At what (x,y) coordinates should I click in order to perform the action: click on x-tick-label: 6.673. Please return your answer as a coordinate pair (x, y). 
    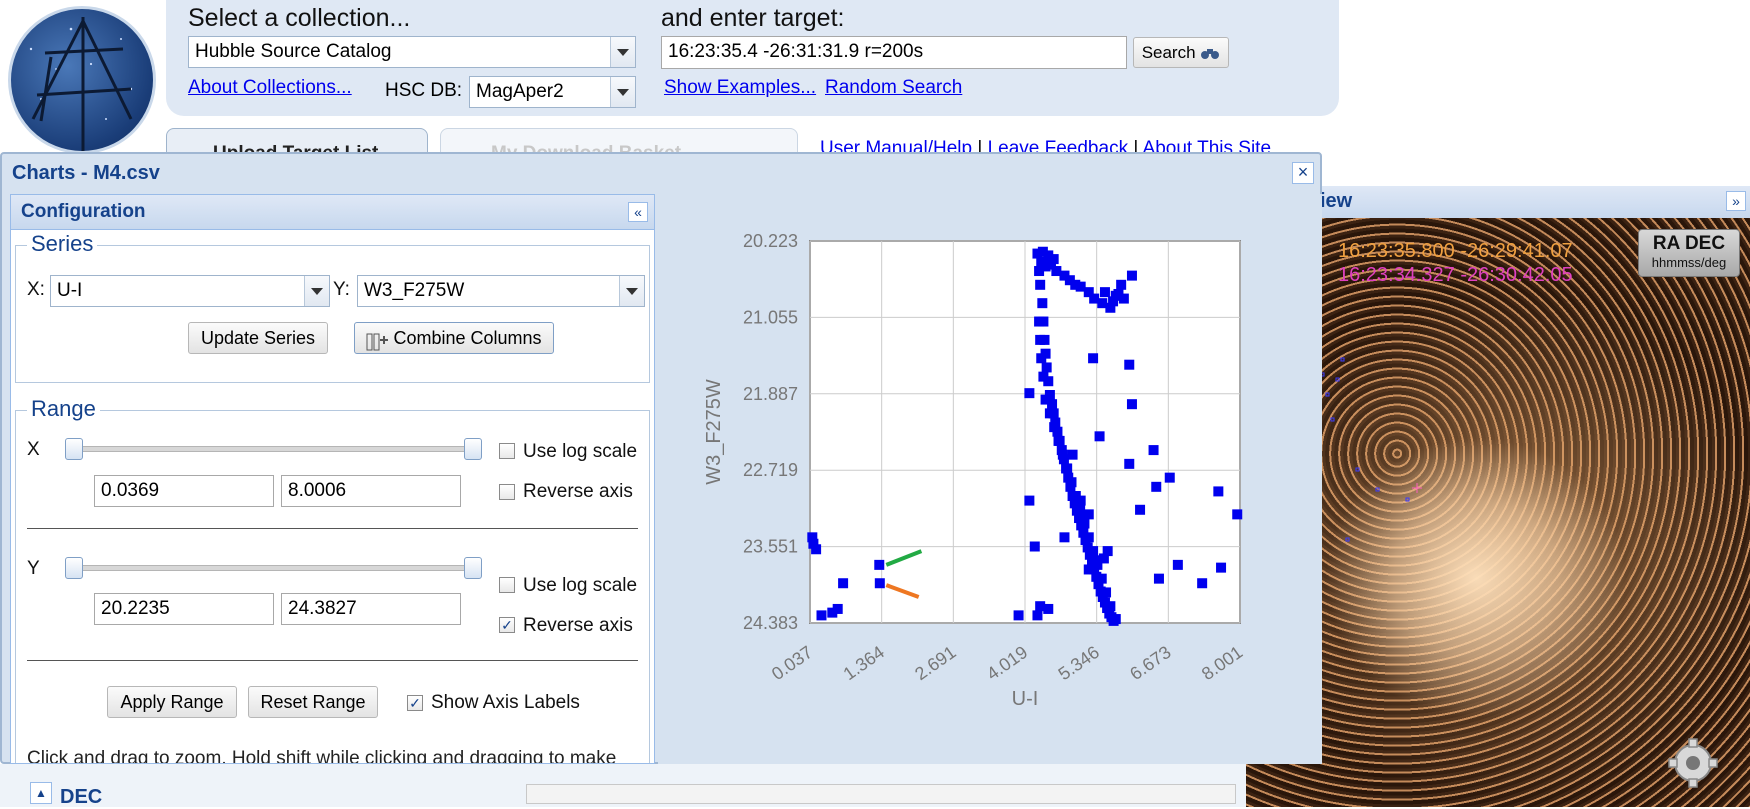
    Looking at the image, I should click on (1150, 663).